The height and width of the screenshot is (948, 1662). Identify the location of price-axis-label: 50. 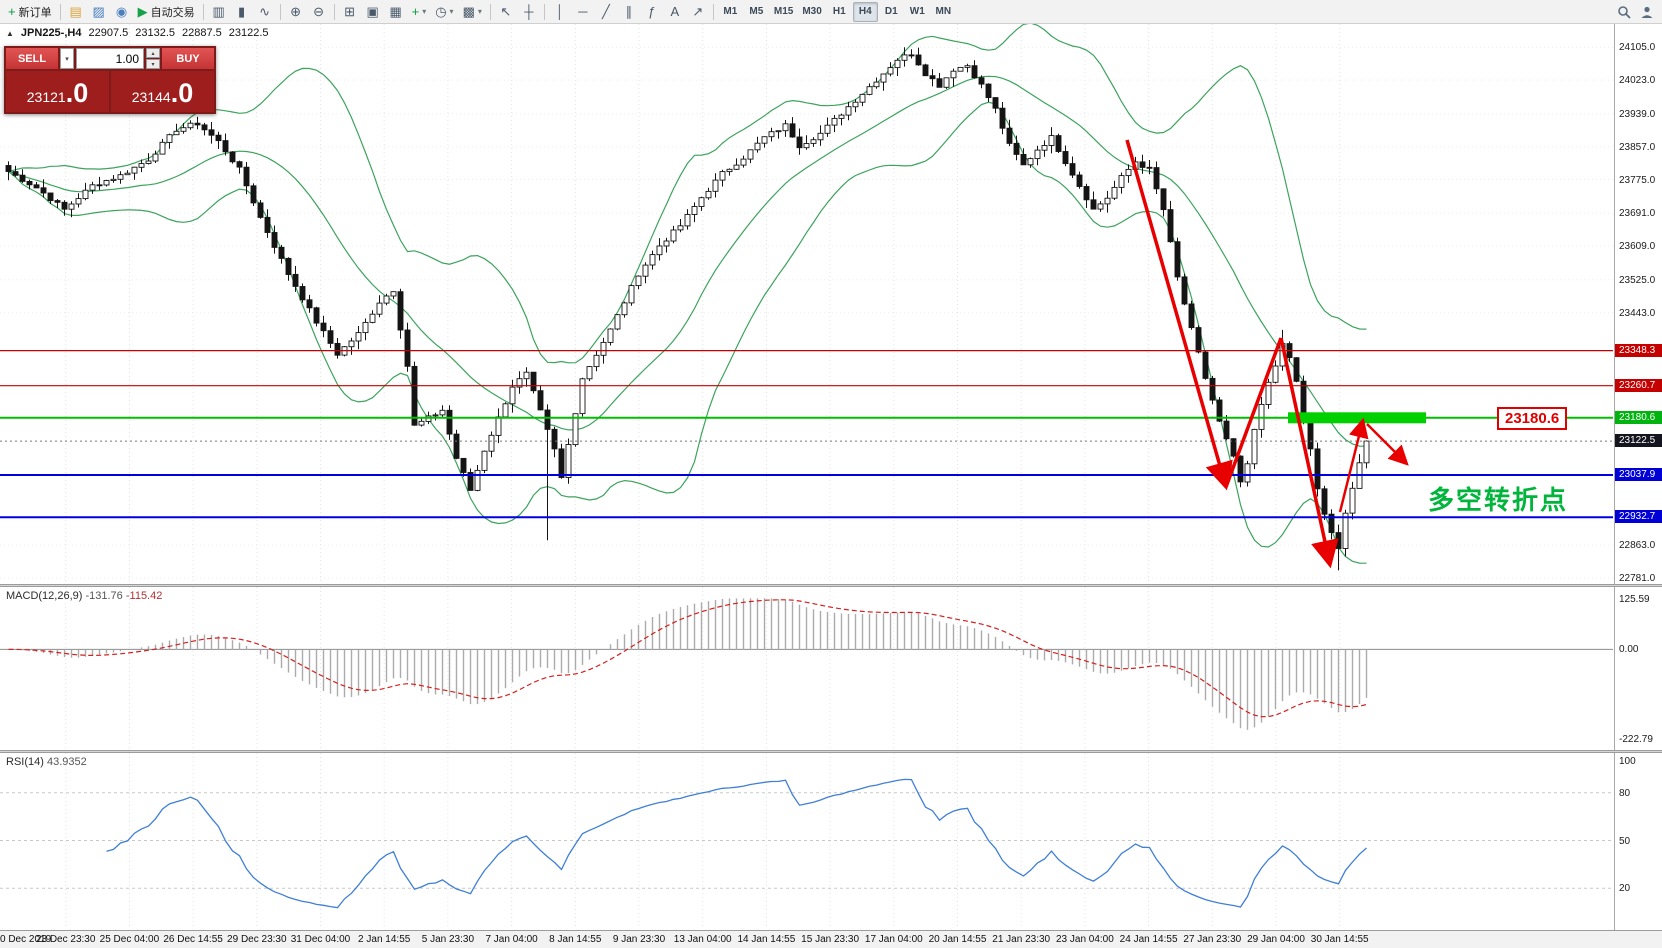
(1625, 841).